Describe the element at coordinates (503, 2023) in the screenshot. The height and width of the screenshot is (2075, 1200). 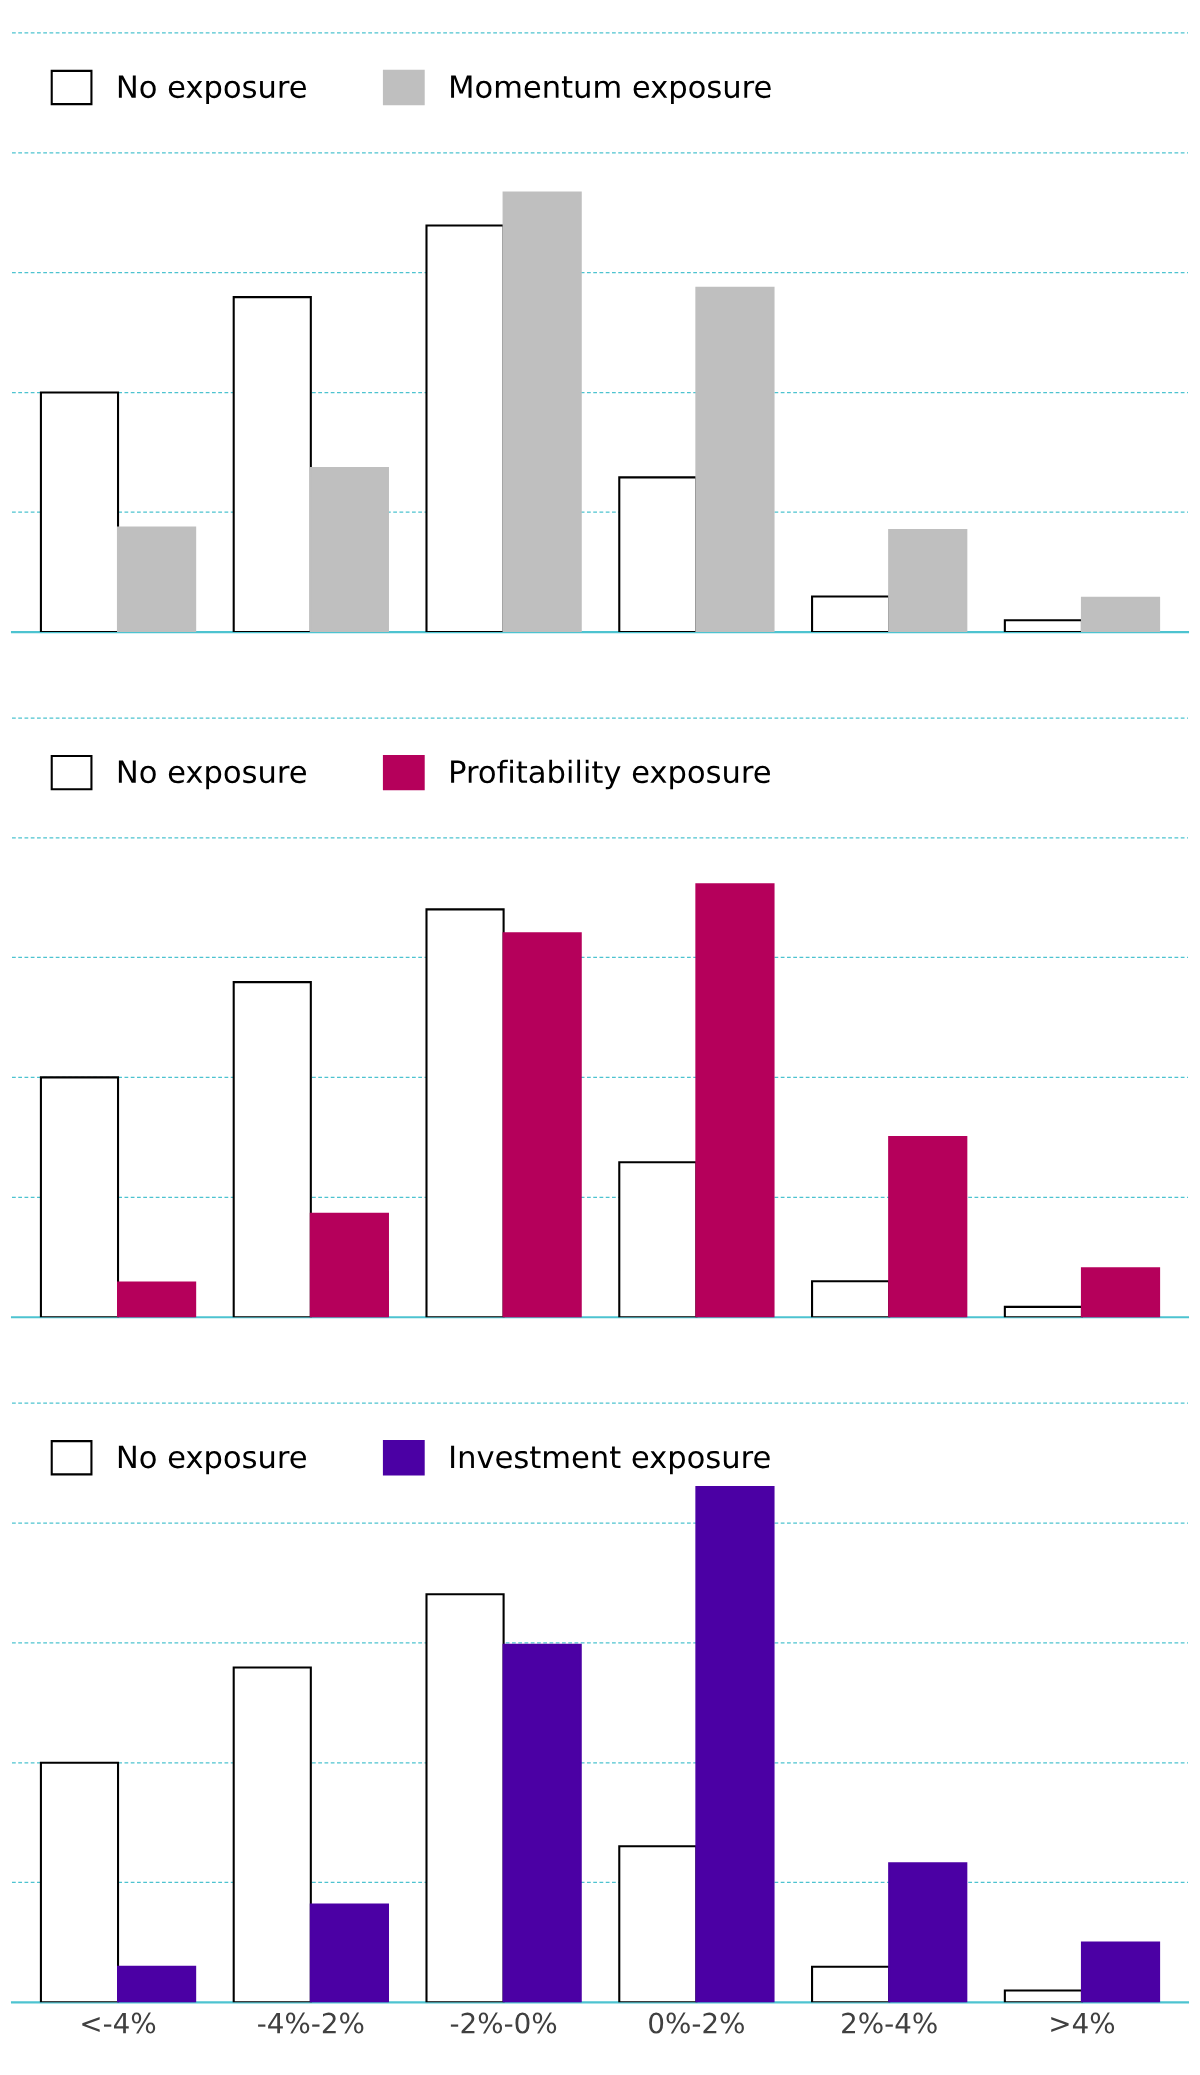
I see `x-tick-label: -2%-0%` at that location.